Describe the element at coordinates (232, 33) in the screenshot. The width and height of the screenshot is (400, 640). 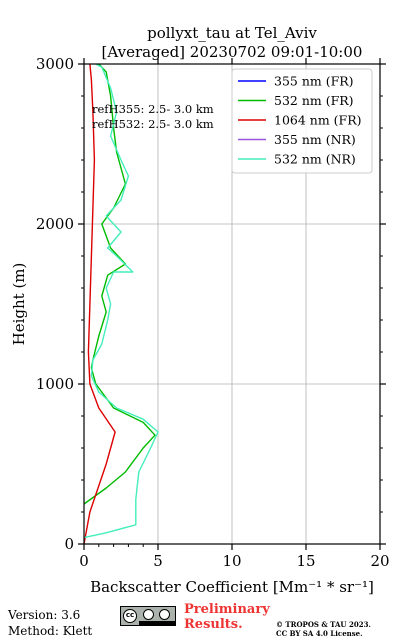
I see `chart-title-line-1: pollyxt_tau at Tel_Aviv` at that location.